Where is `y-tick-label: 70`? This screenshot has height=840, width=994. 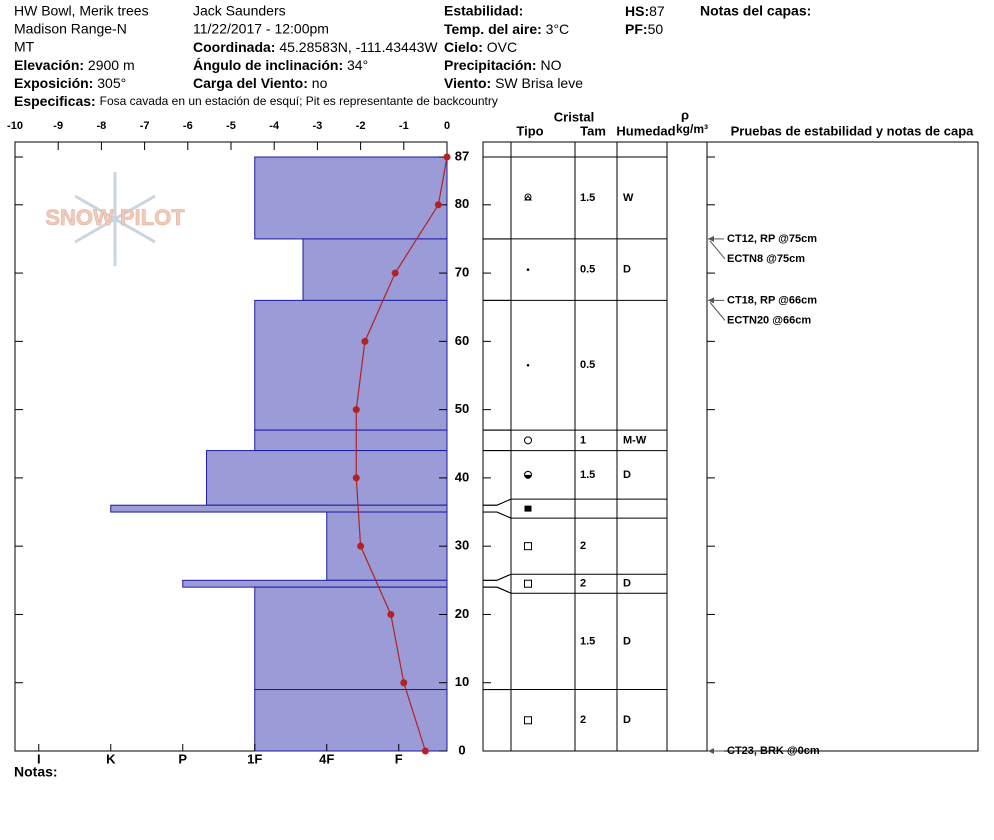
y-tick-label: 70 is located at coordinates (462, 272).